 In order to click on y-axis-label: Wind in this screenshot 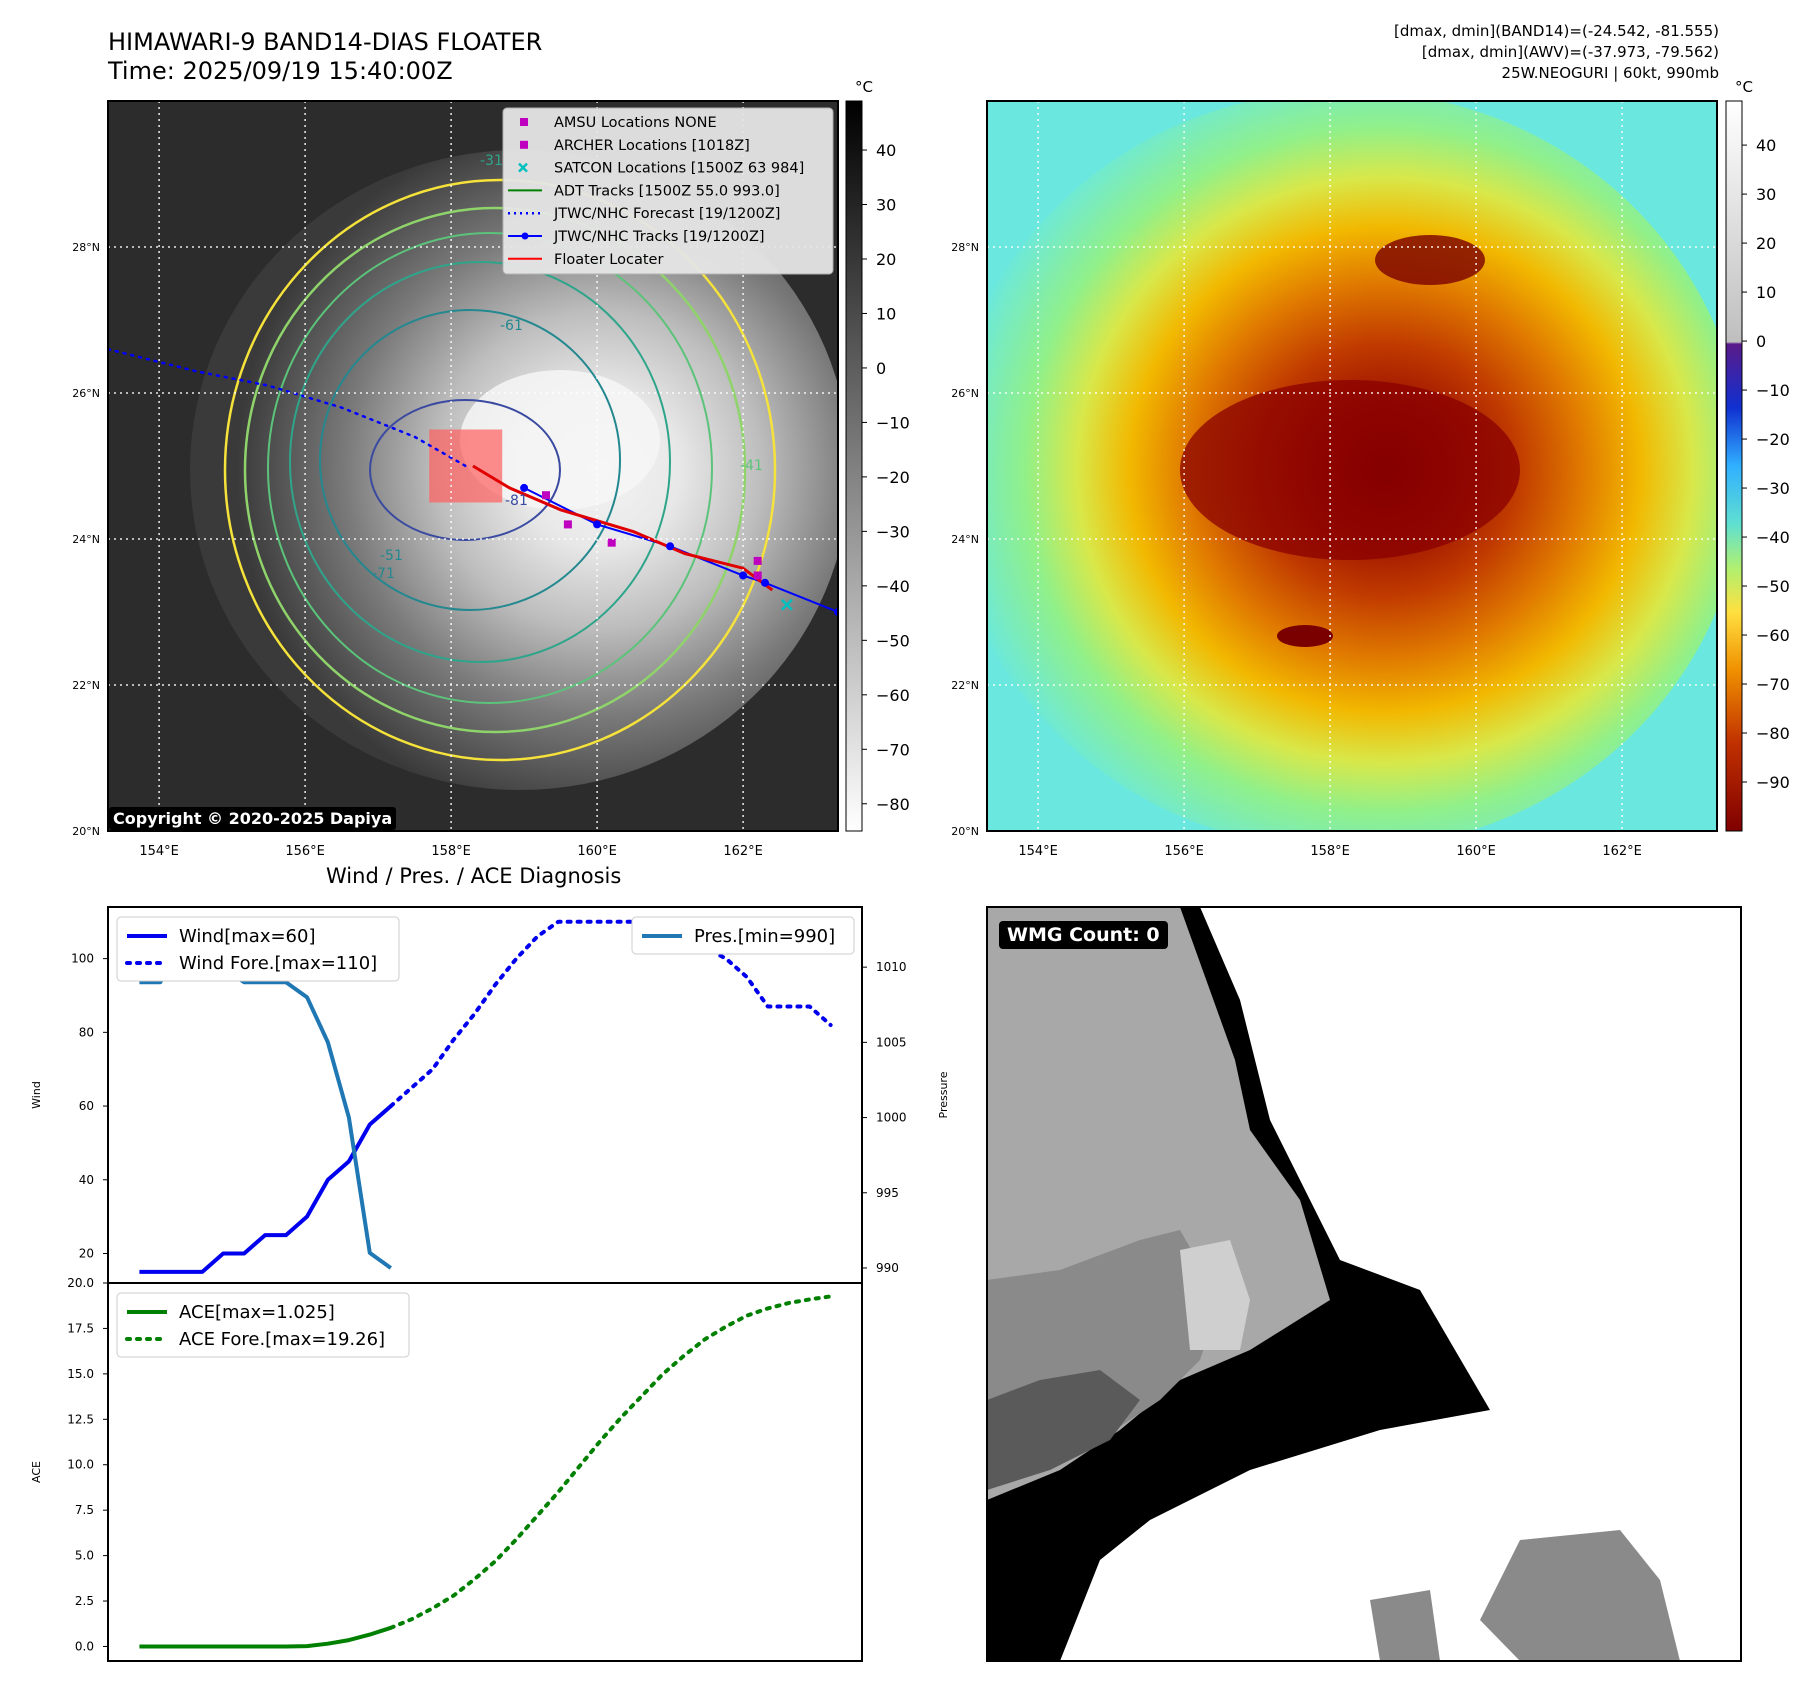, I will do `click(36, 1095)`.